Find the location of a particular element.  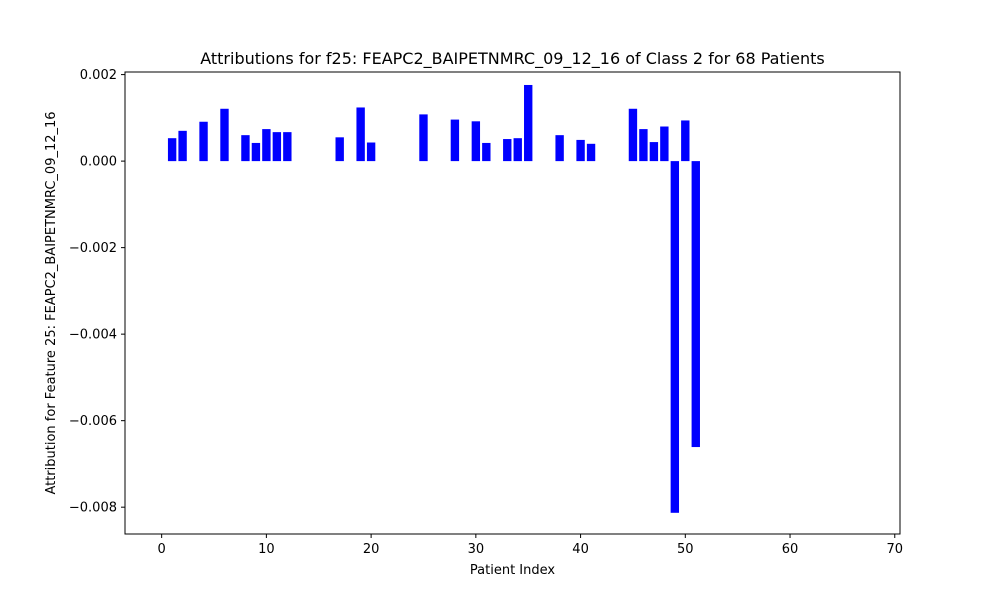

y-tick-label: −0.008 is located at coordinates (93, 508).